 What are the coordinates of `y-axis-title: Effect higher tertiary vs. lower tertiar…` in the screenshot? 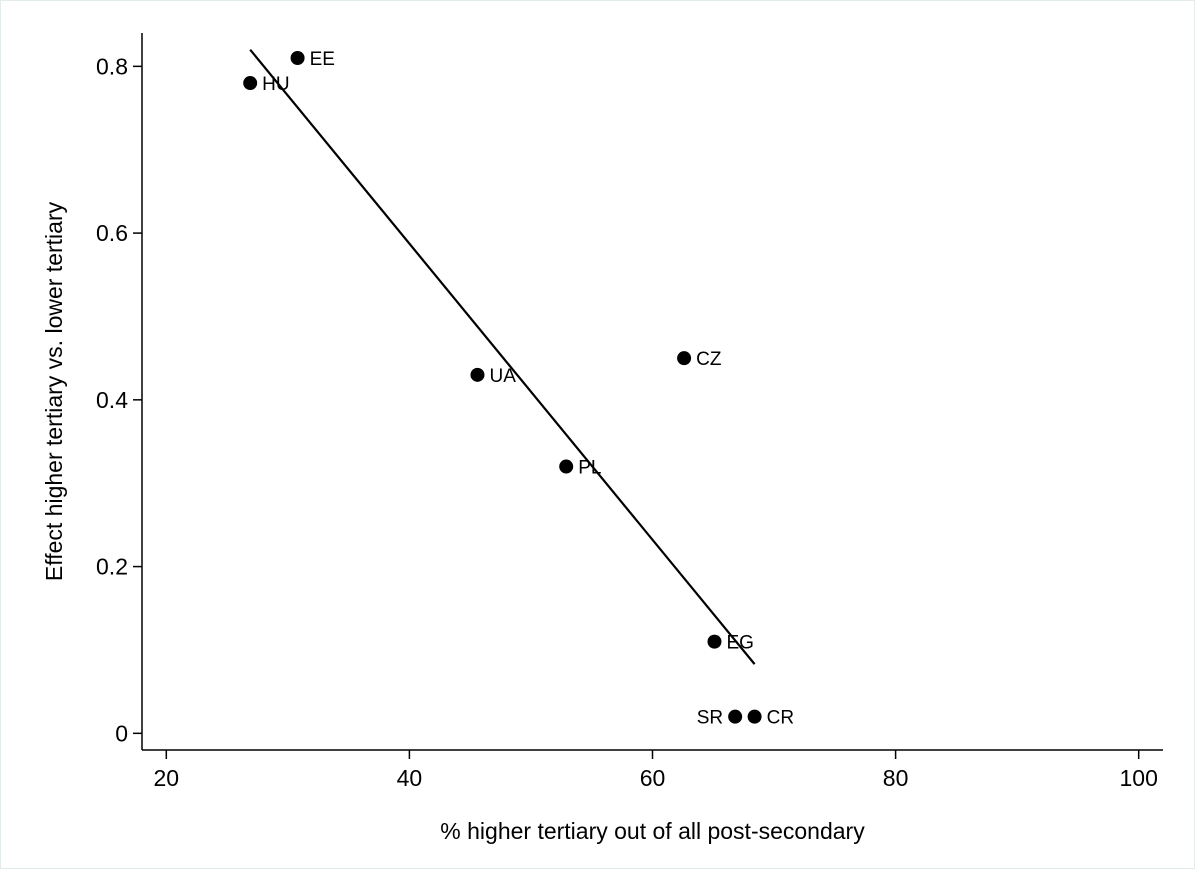 It's located at (54, 391).